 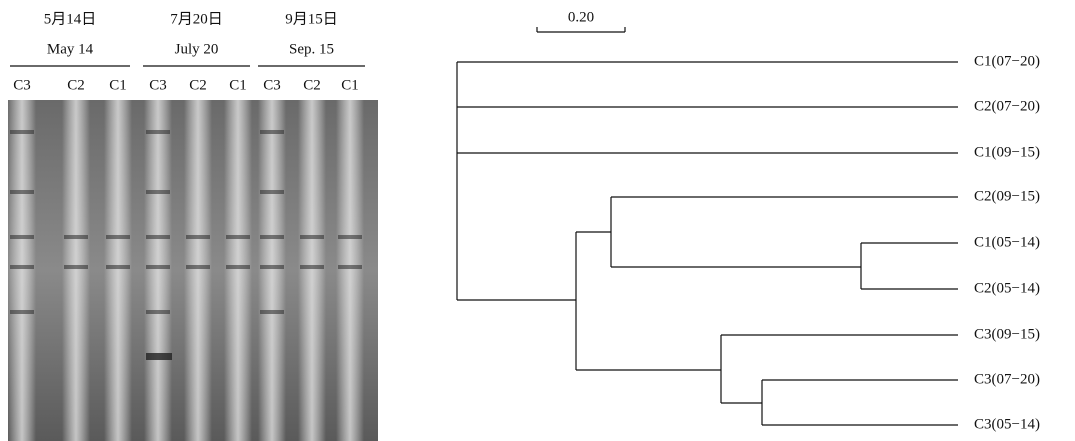 What do you see at coordinates (197, 49) in the screenshot?
I see `date-en: July 20` at bounding box center [197, 49].